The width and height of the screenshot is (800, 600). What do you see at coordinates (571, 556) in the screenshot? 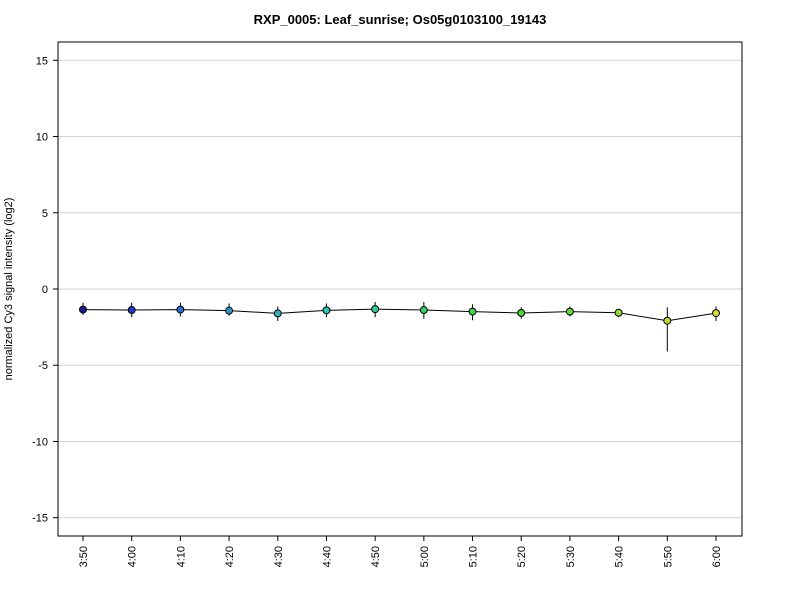
I see `x-tick-label: 5:30` at bounding box center [571, 556].